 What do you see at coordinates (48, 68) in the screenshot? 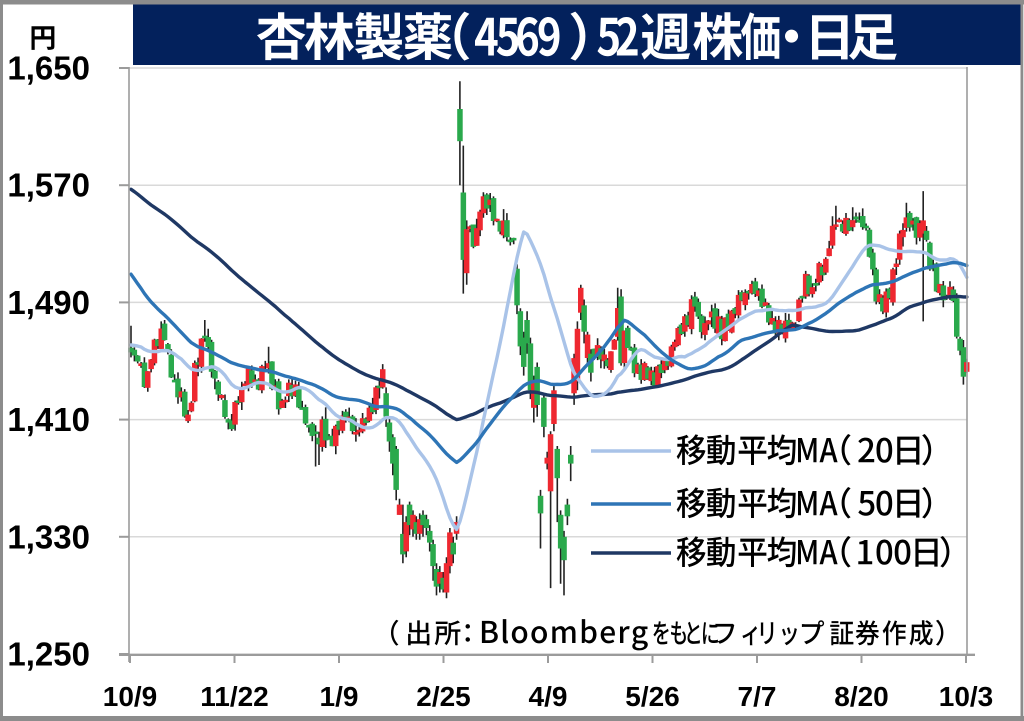
I see `svg-text: 1,650` at bounding box center [48, 68].